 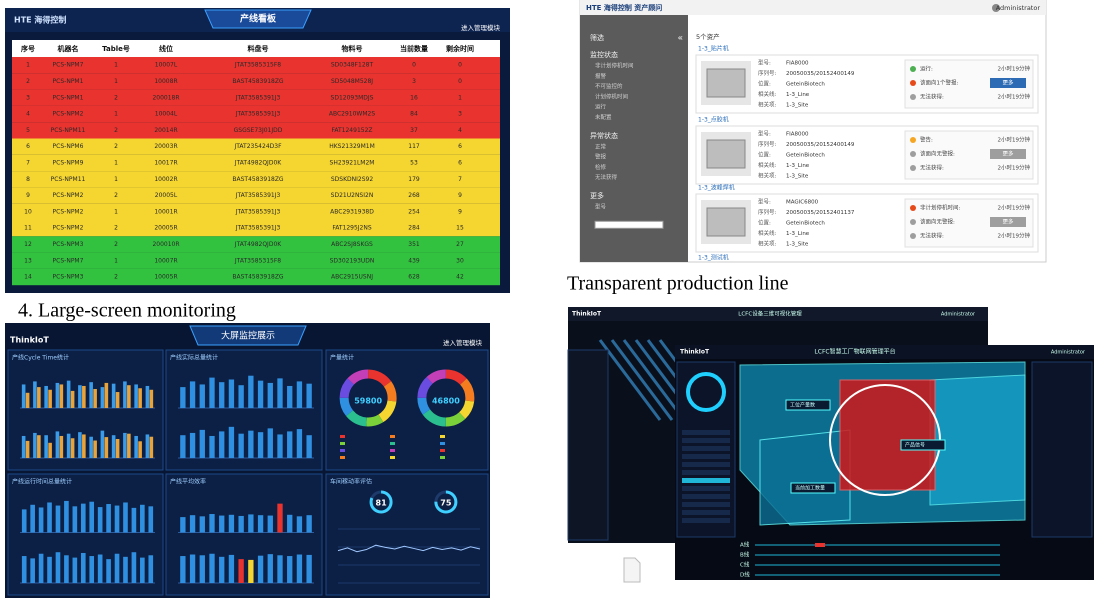 What do you see at coordinates (258, 162) in the screenshot?
I see `table-cell: JTAT4982QJD0K` at bounding box center [258, 162].